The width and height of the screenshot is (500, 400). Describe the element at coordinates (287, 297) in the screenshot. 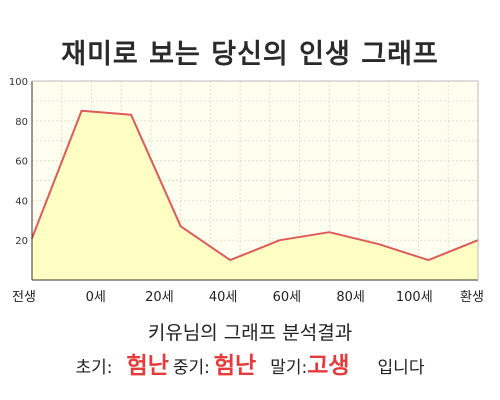

I see `x-tick-label: 60세` at that location.